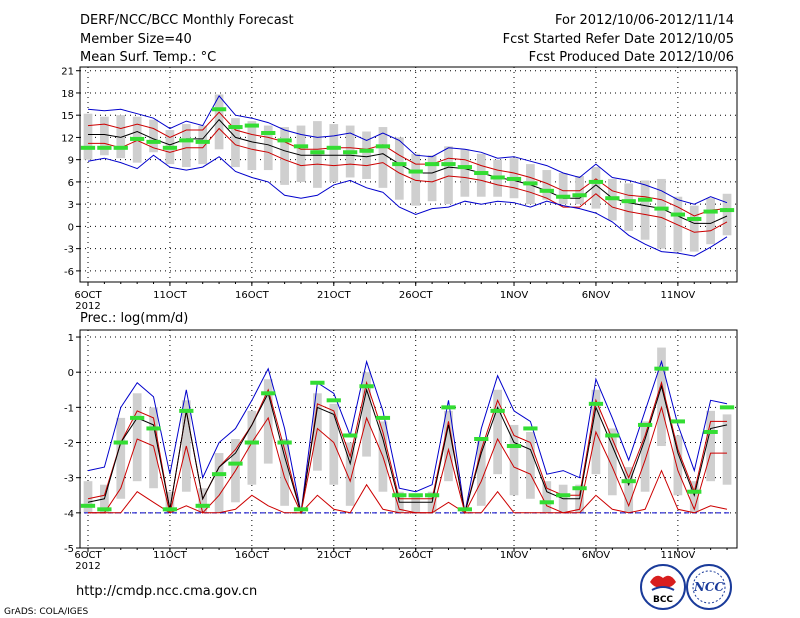 This screenshot has width=800, height=618. I want to click on prec-ytick-label: -1, so click(69, 408).